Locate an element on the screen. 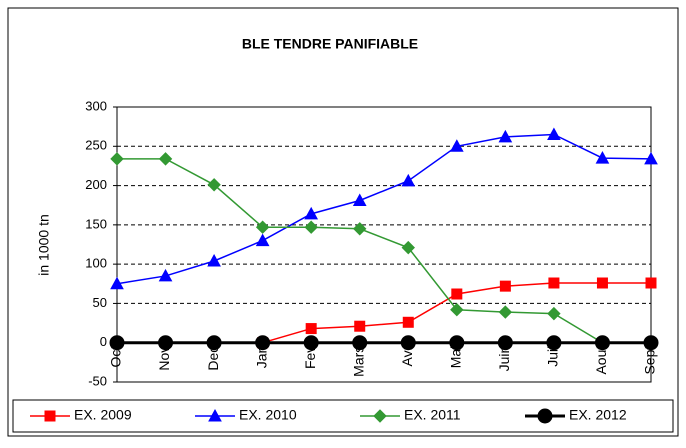  y-tick-label: 300 is located at coordinates (96, 105).